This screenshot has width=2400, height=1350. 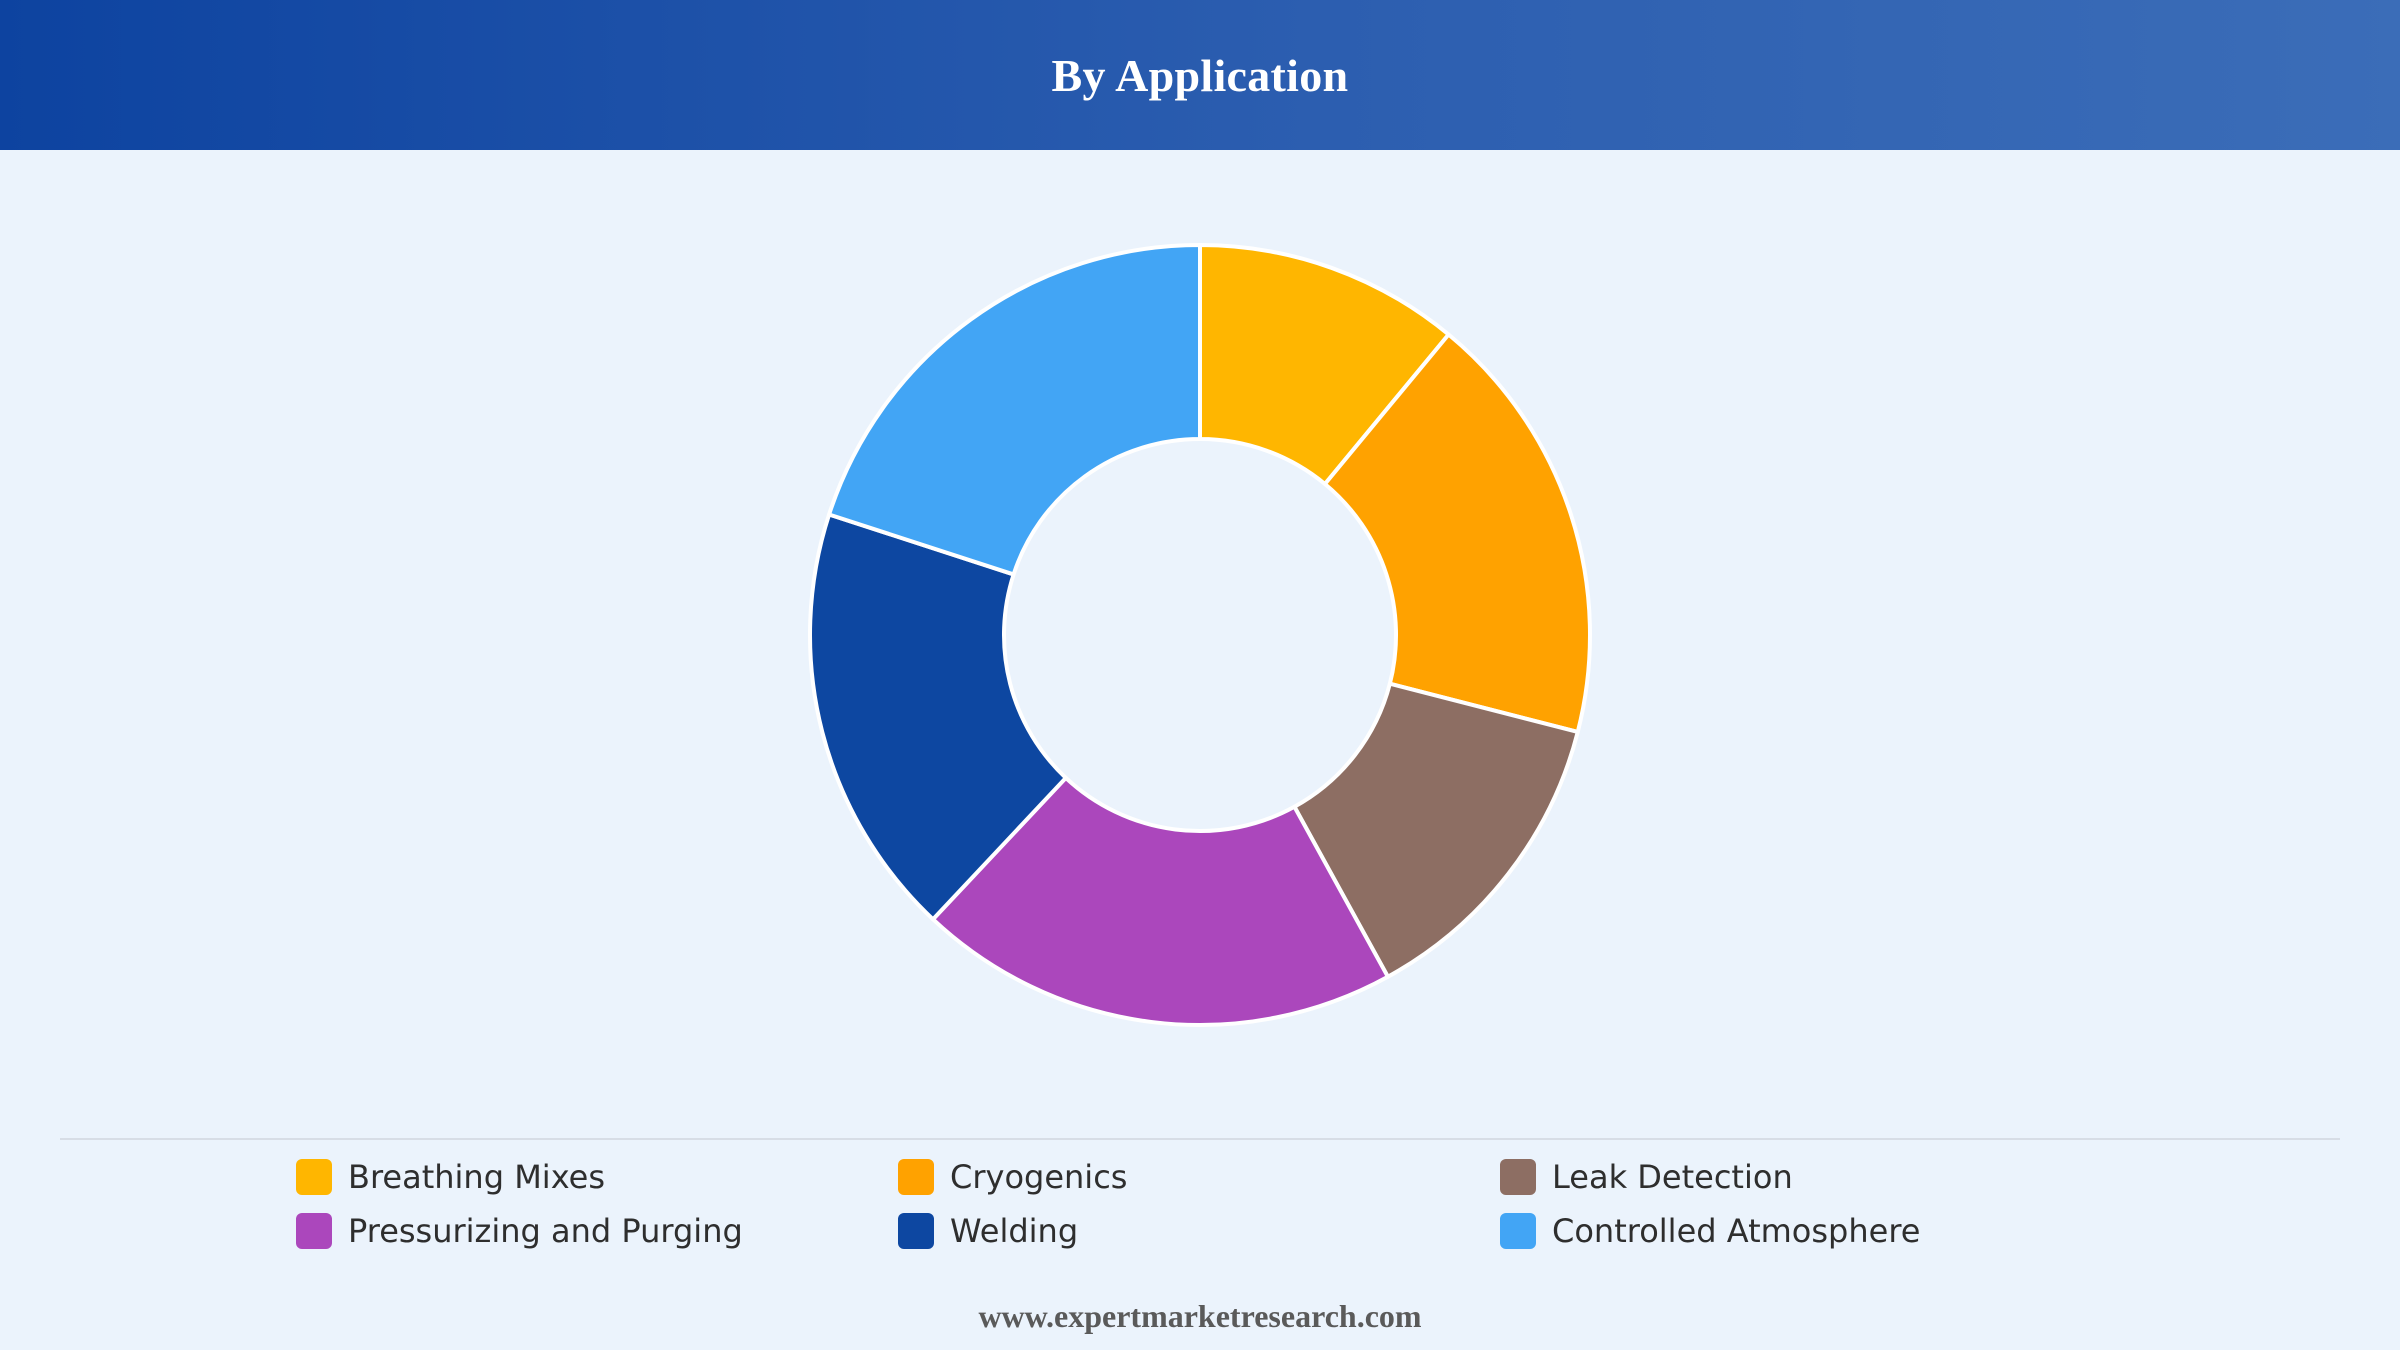 I want to click on legend-label: Breathing Mixes, so click(x=476, y=1177).